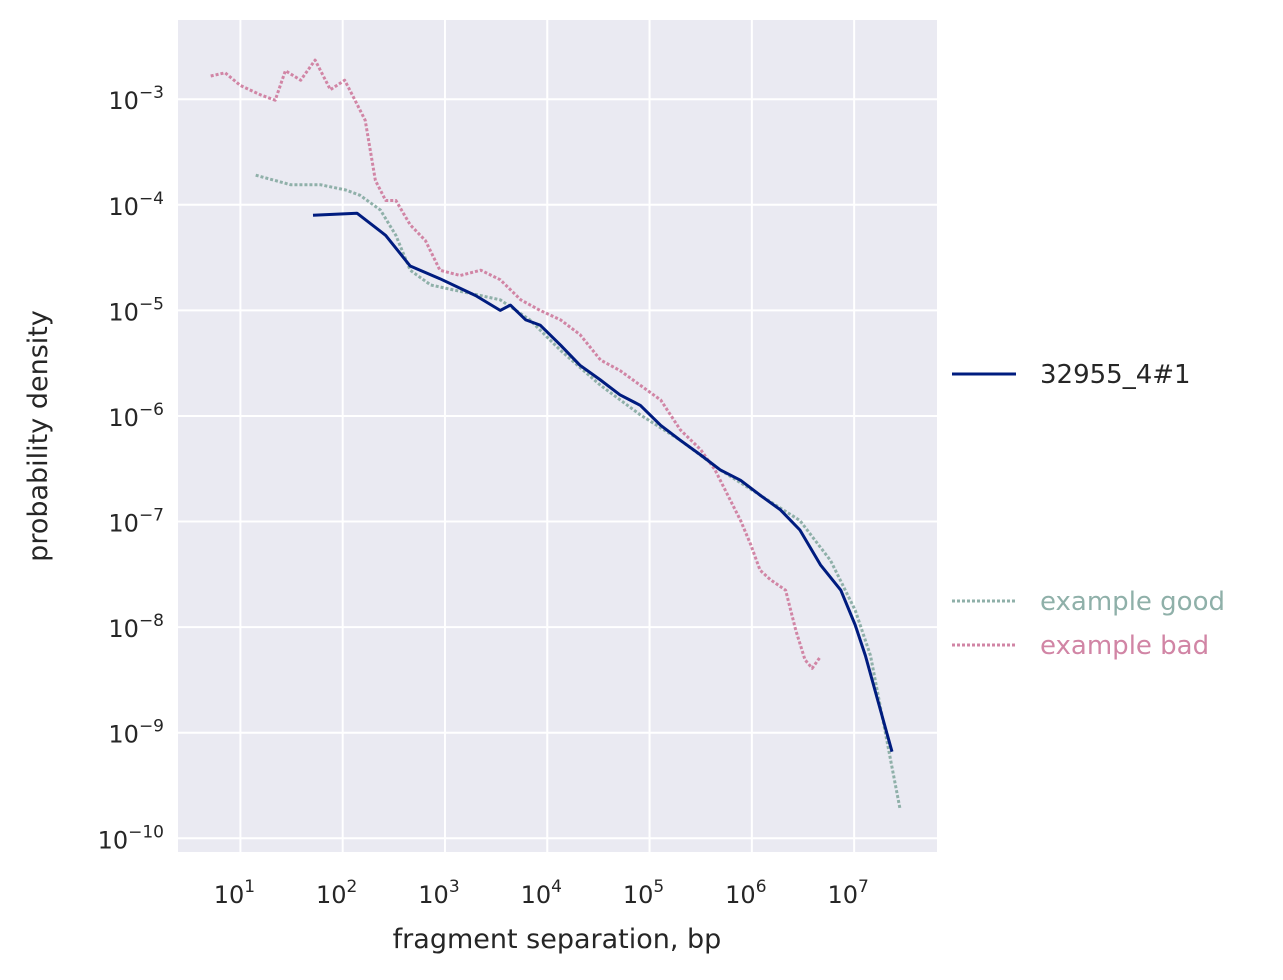 The height and width of the screenshot is (980, 1283). What do you see at coordinates (336, 893) in the screenshot?
I see `x-tick-label: 10²` at bounding box center [336, 893].